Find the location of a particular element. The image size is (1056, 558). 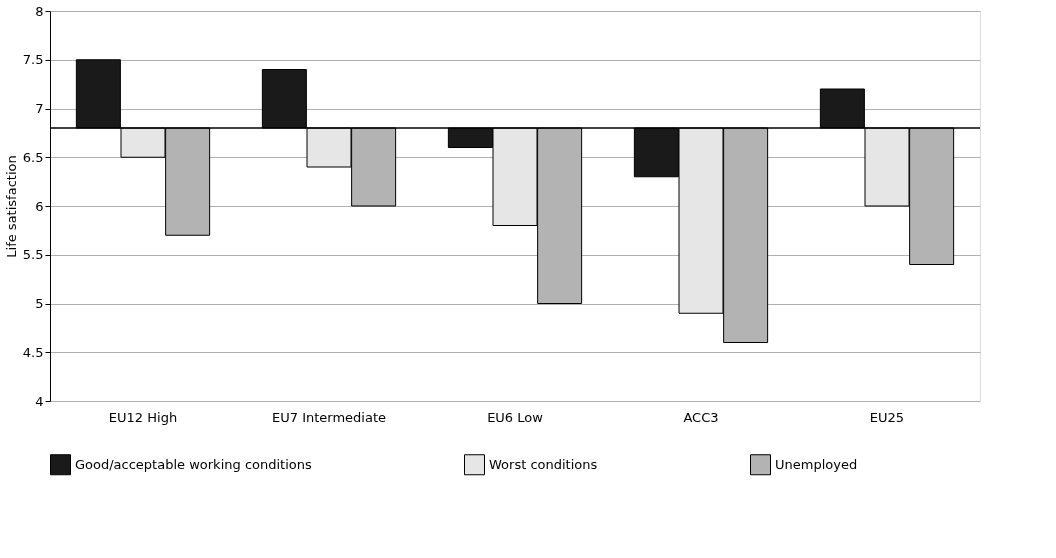

x-tick-label: ACC3 is located at coordinates (701, 417).